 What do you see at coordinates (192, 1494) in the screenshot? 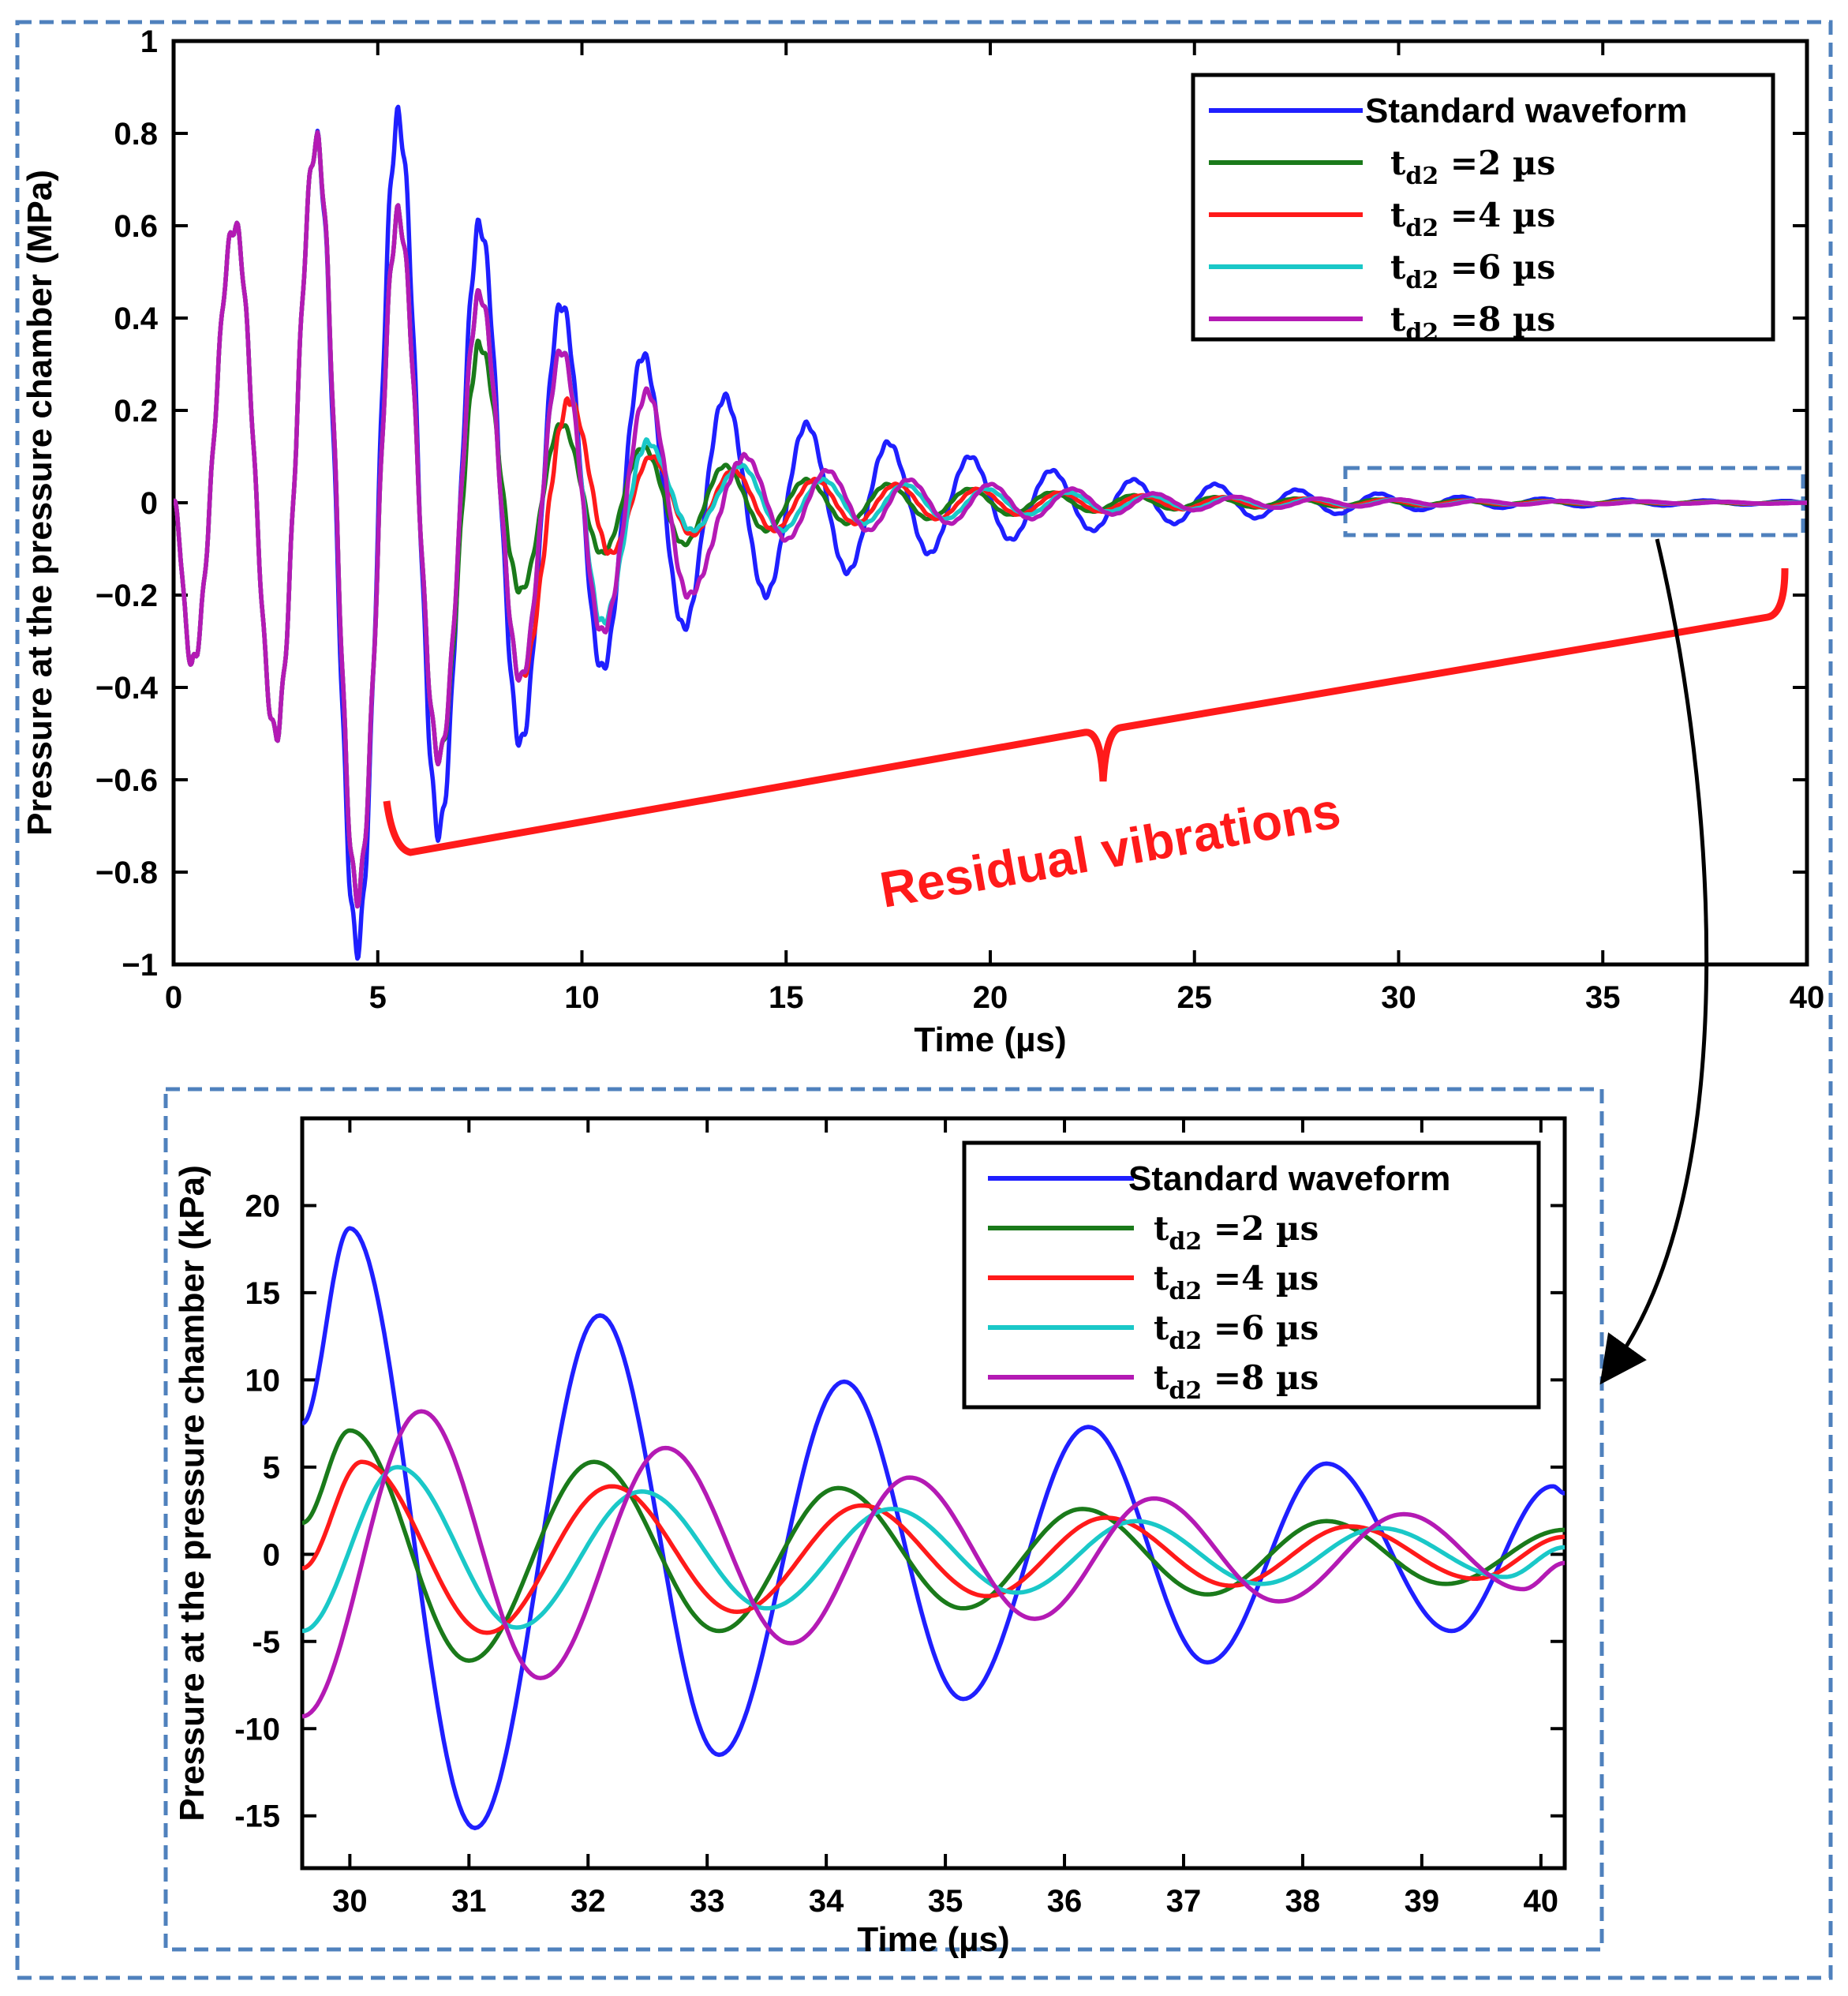
I see `inset-plot-y-axis-label: Pressure at the pressure chamber (kPa)` at bounding box center [192, 1494].